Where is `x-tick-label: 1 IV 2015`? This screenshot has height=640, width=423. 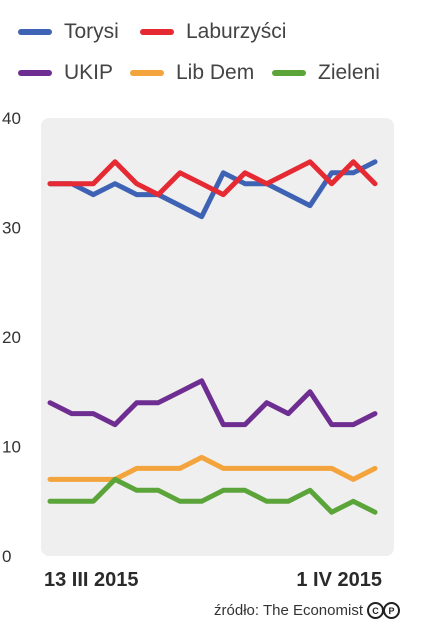
x-tick-label: 1 IV 2015 is located at coordinates (339, 580).